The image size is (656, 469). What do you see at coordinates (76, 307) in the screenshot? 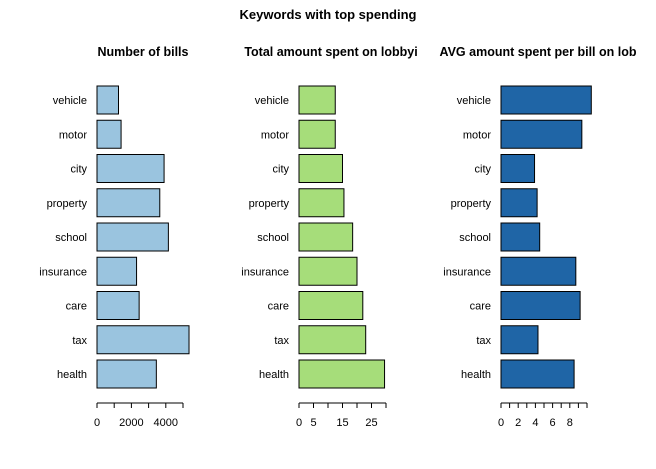
I see `category-label-1-care: care` at bounding box center [76, 307].